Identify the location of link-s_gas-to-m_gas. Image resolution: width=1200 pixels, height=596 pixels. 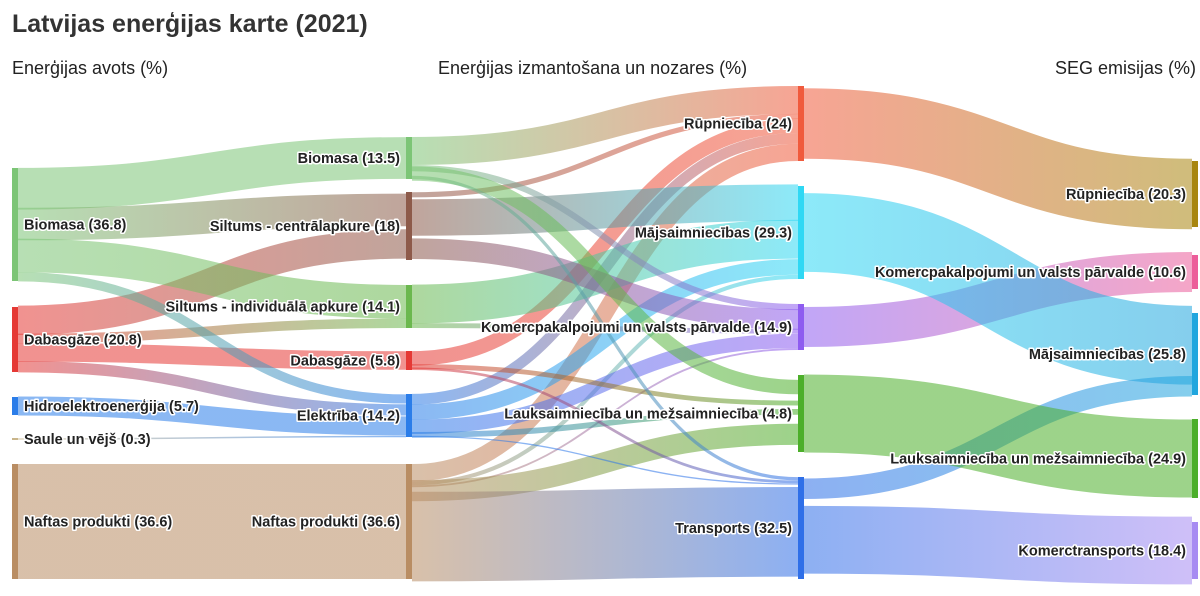
(212, 356).